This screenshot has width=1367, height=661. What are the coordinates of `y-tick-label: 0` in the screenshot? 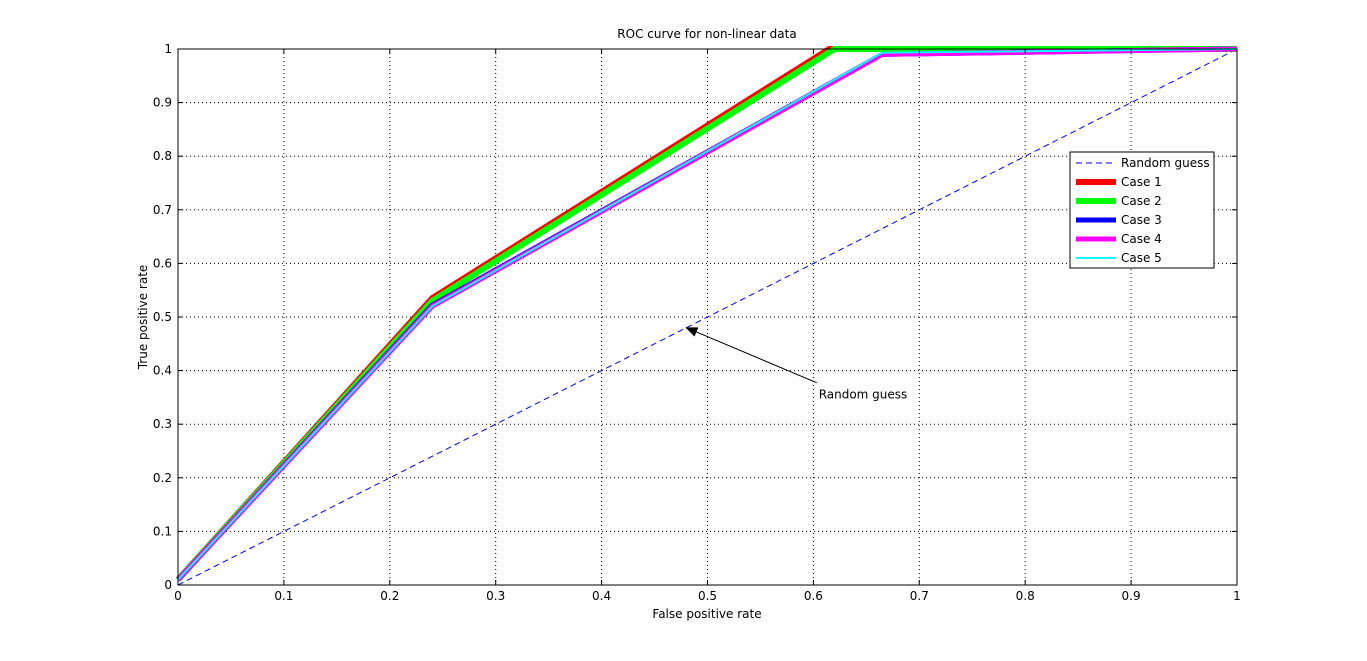 It's located at (168, 585).